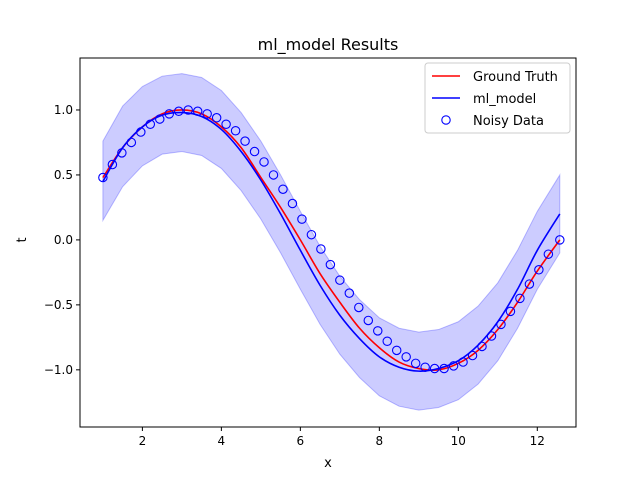 The width and height of the screenshot is (640, 480). What do you see at coordinates (58, 305) in the screenshot?
I see `y-tick-label: −0.5` at bounding box center [58, 305].